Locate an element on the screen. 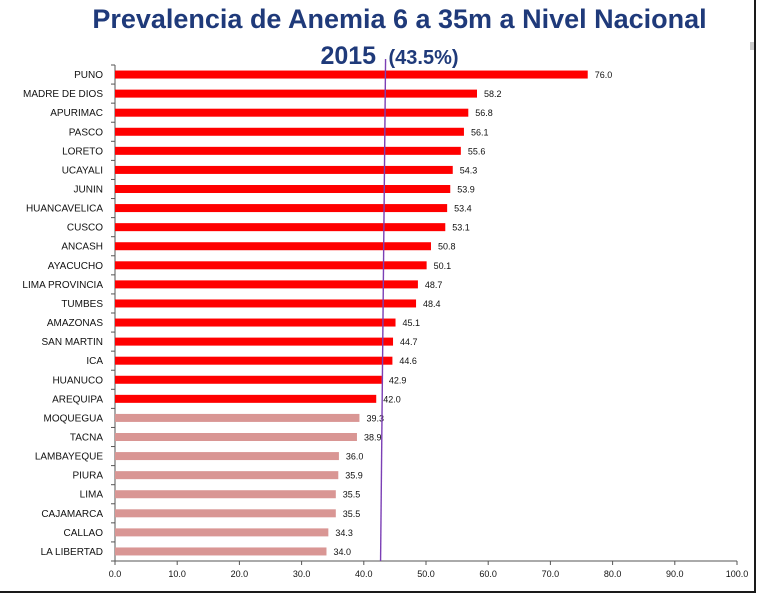 This screenshot has width=759, height=595. category-label: CALLAO is located at coordinates (84, 533).